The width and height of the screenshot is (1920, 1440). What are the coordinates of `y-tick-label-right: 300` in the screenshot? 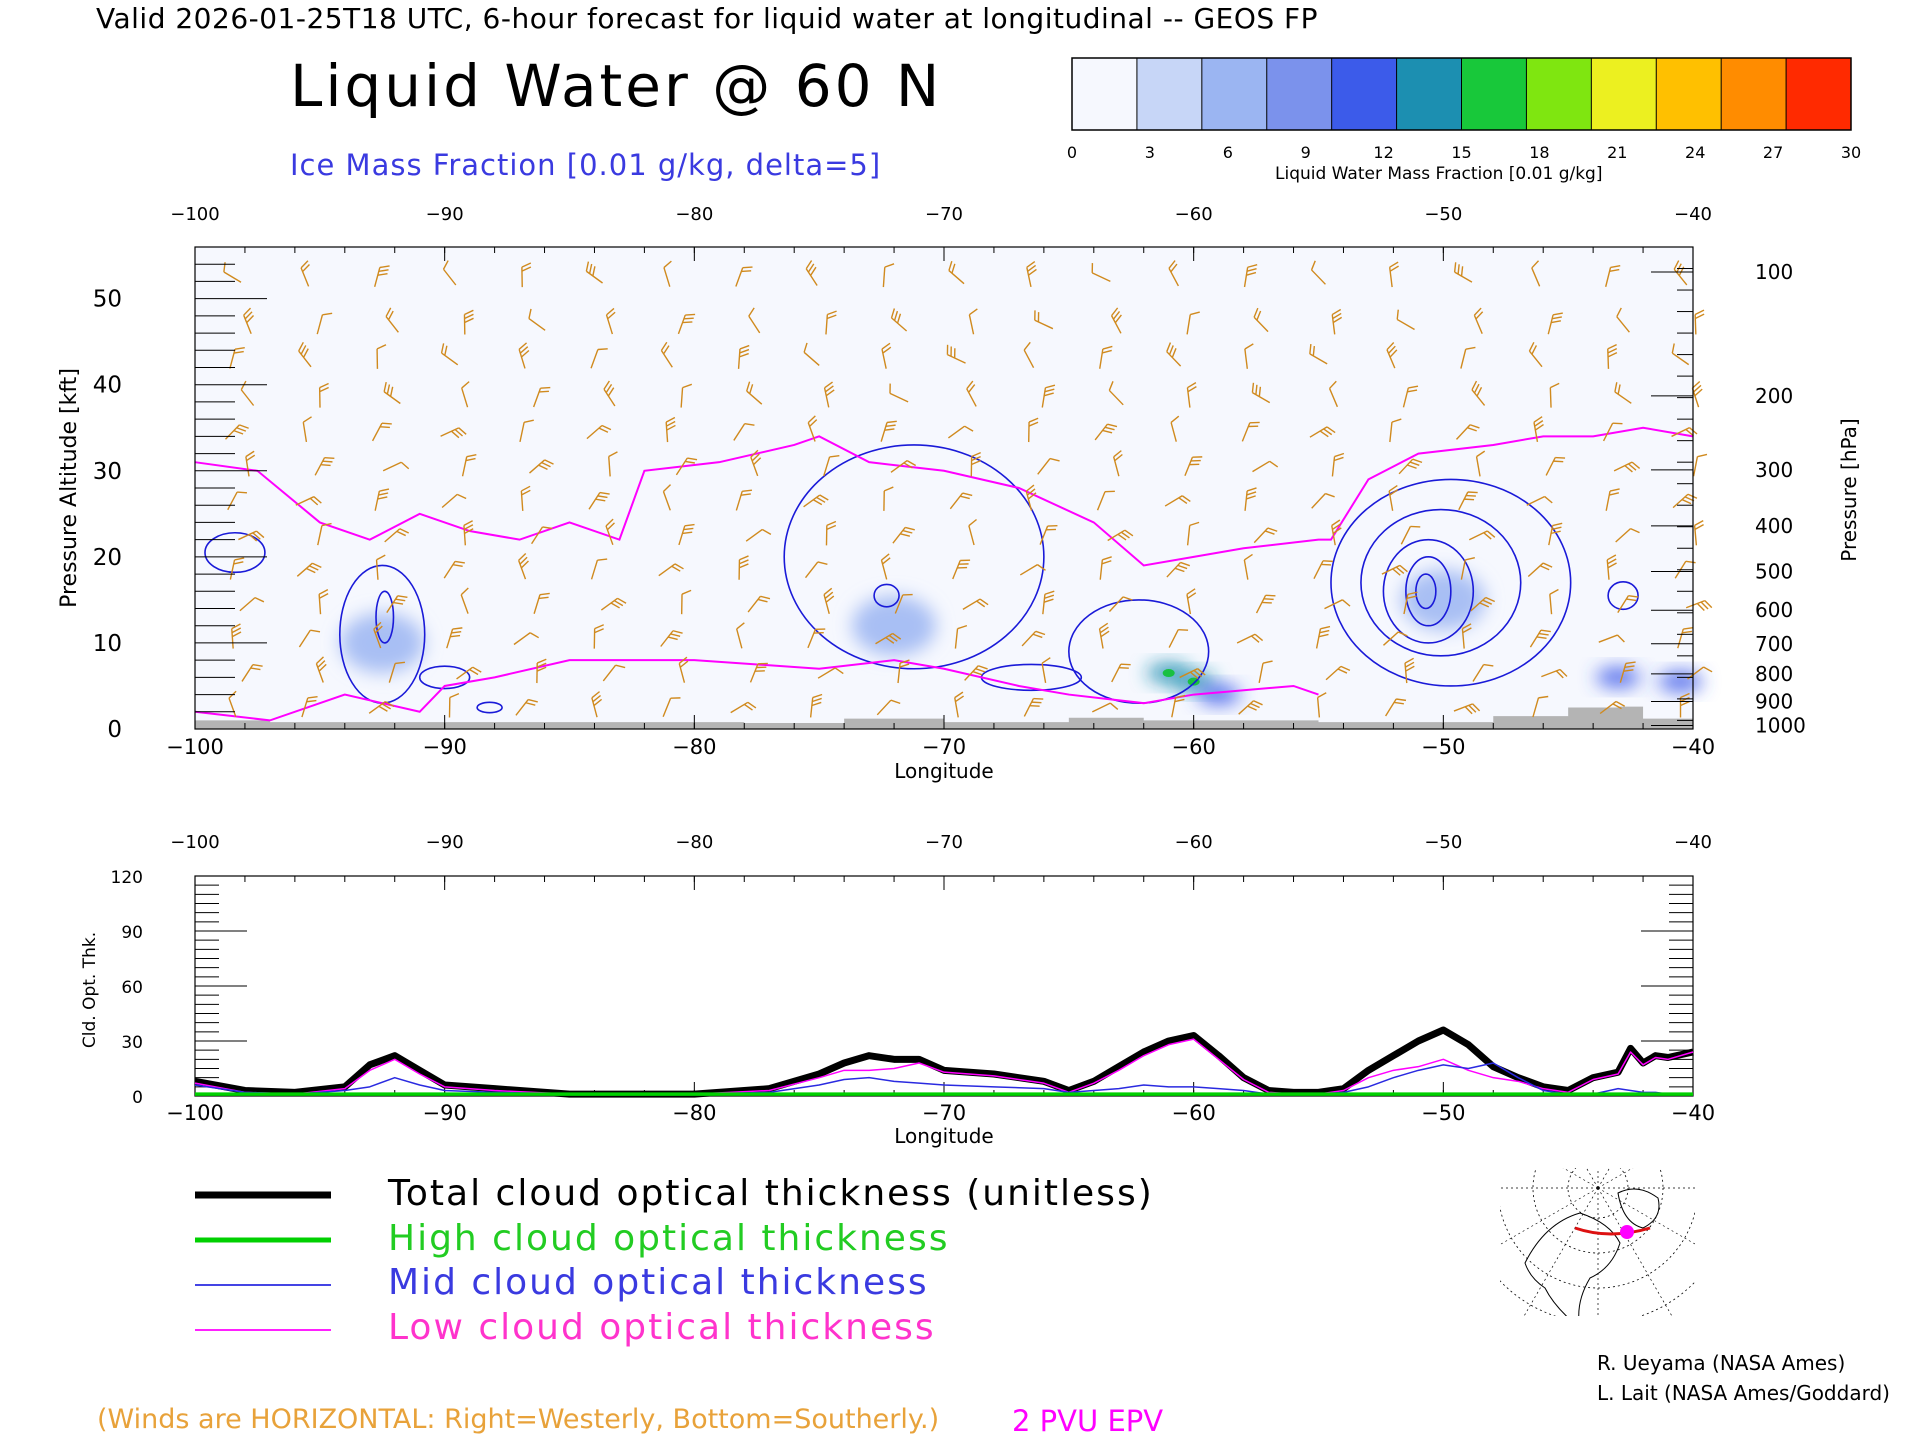 It's located at (1774, 470).